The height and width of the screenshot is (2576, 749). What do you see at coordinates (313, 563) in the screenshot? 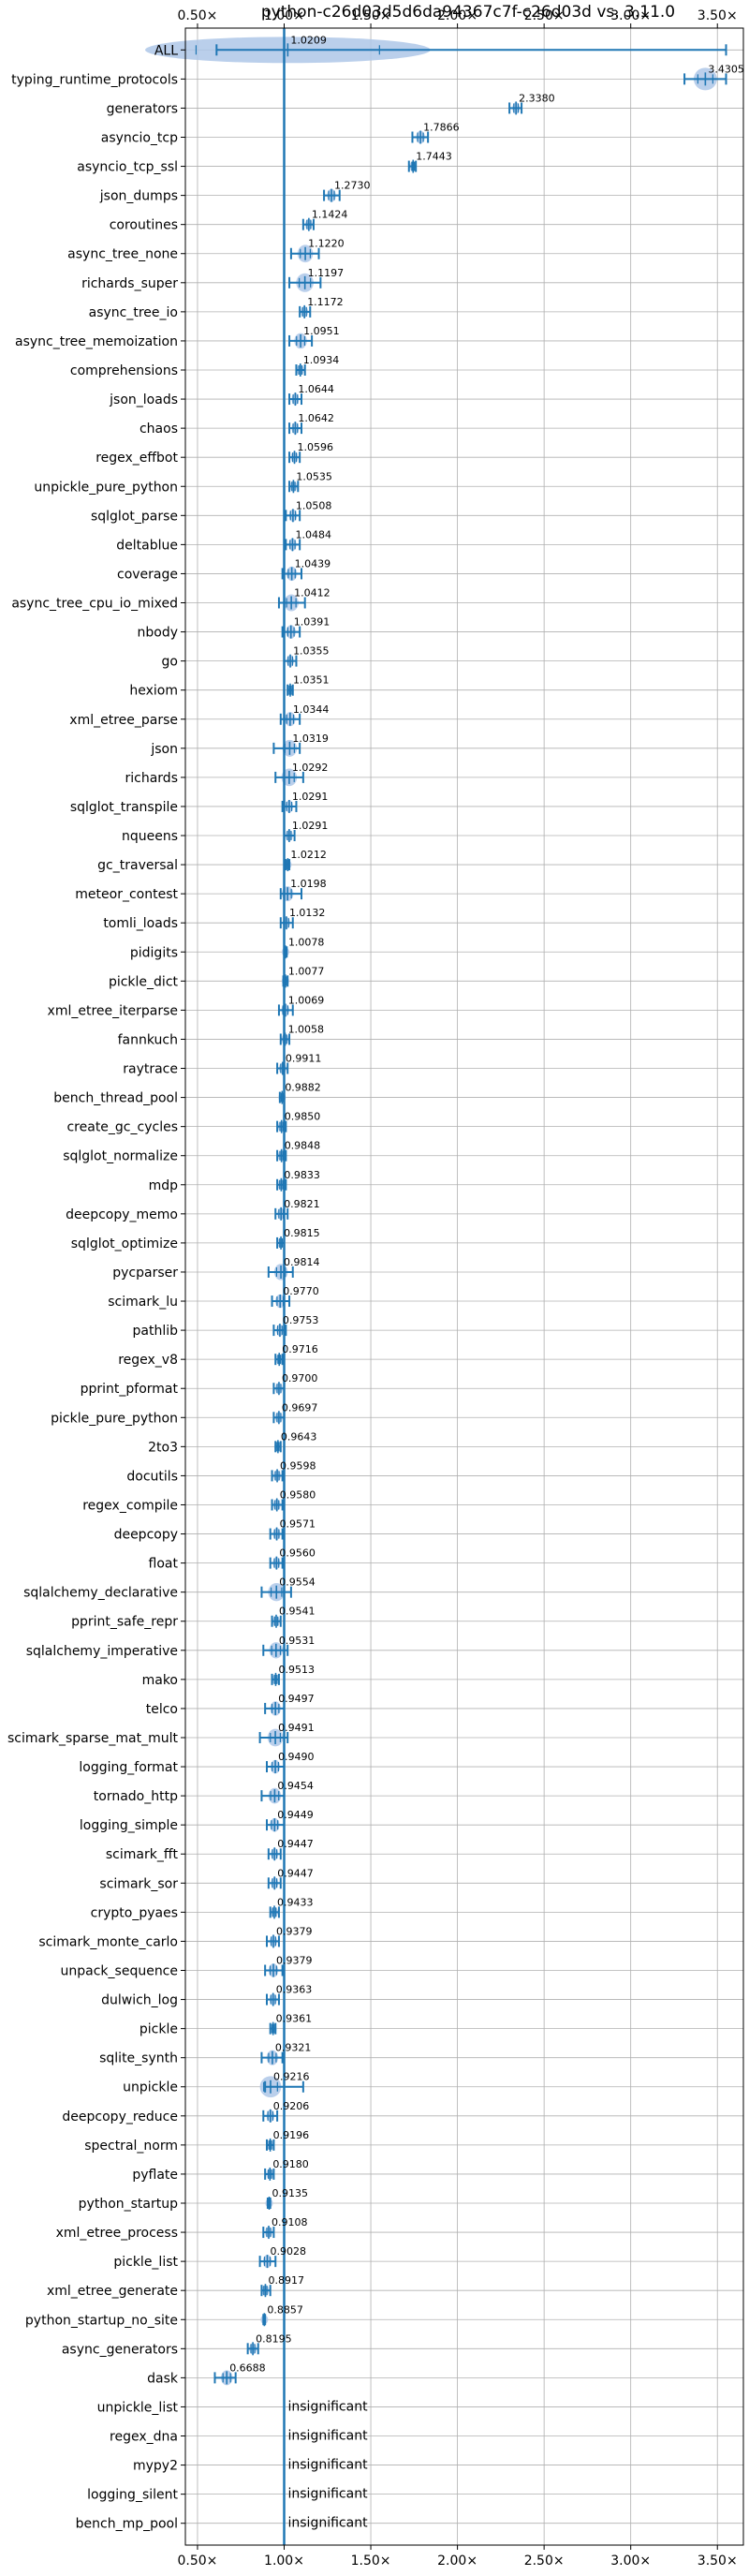
I see `value-label: 1.0439` at bounding box center [313, 563].